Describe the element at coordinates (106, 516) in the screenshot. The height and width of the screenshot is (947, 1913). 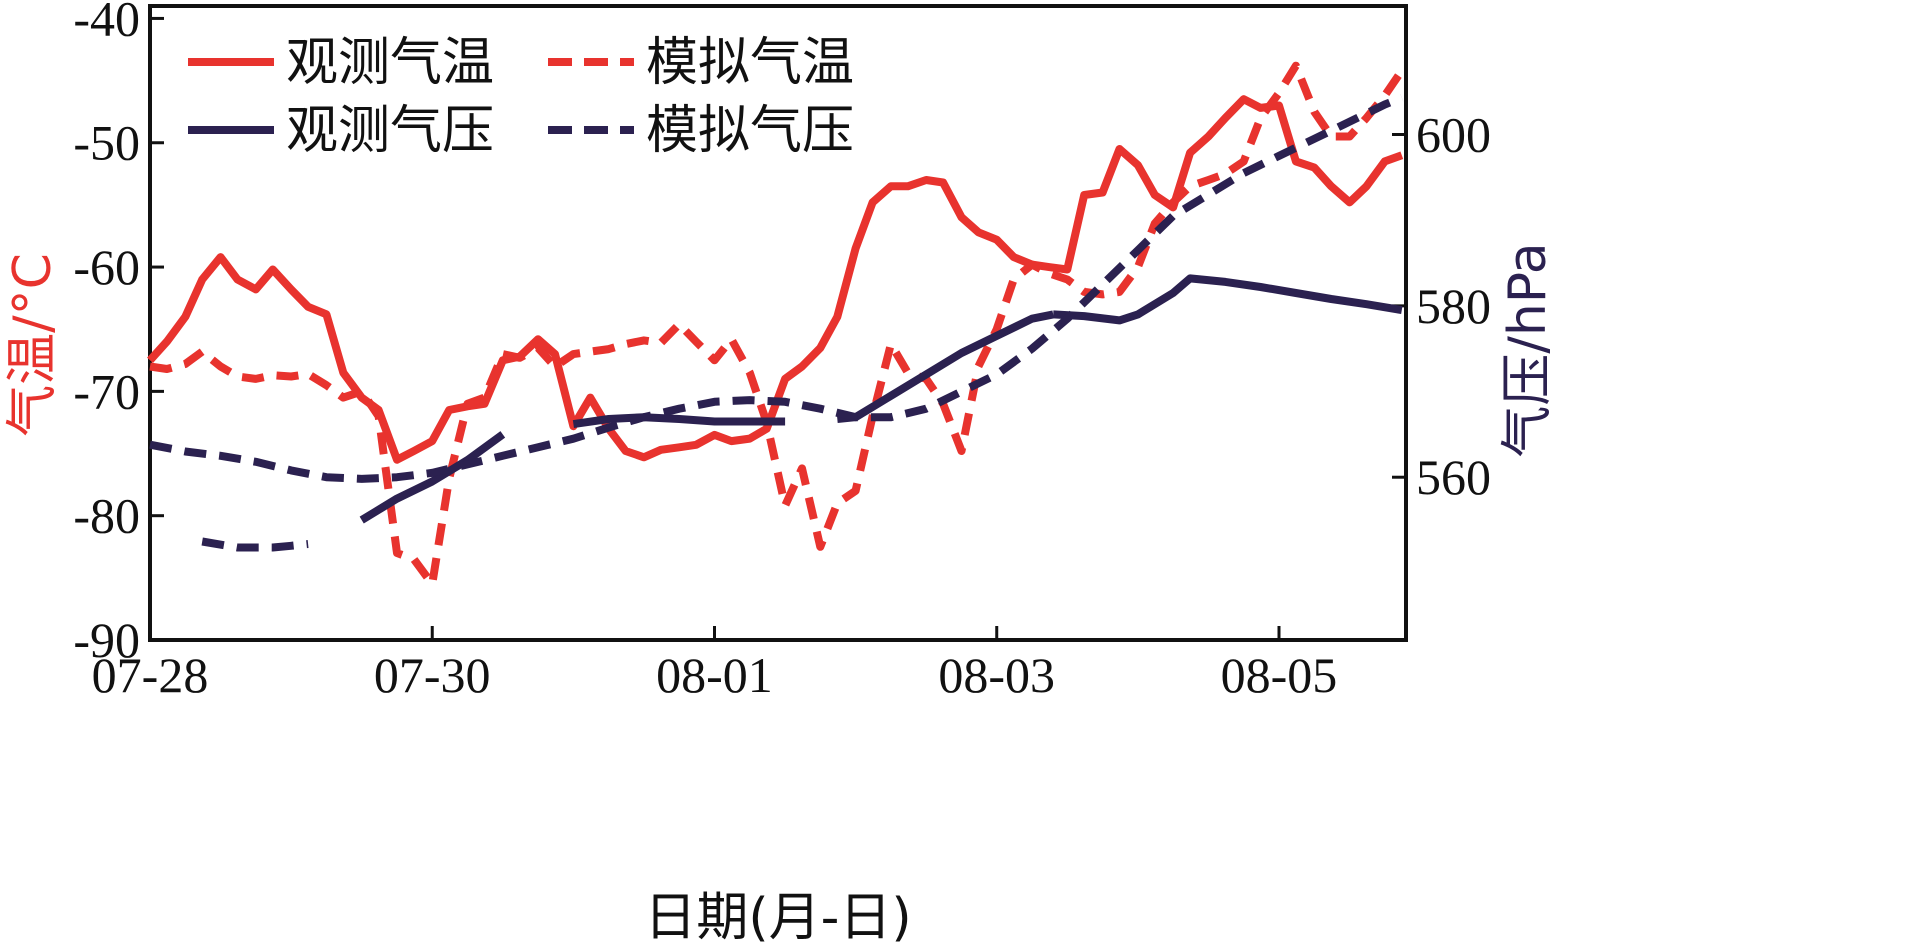
I see `left-y-tick-label: -80` at that location.